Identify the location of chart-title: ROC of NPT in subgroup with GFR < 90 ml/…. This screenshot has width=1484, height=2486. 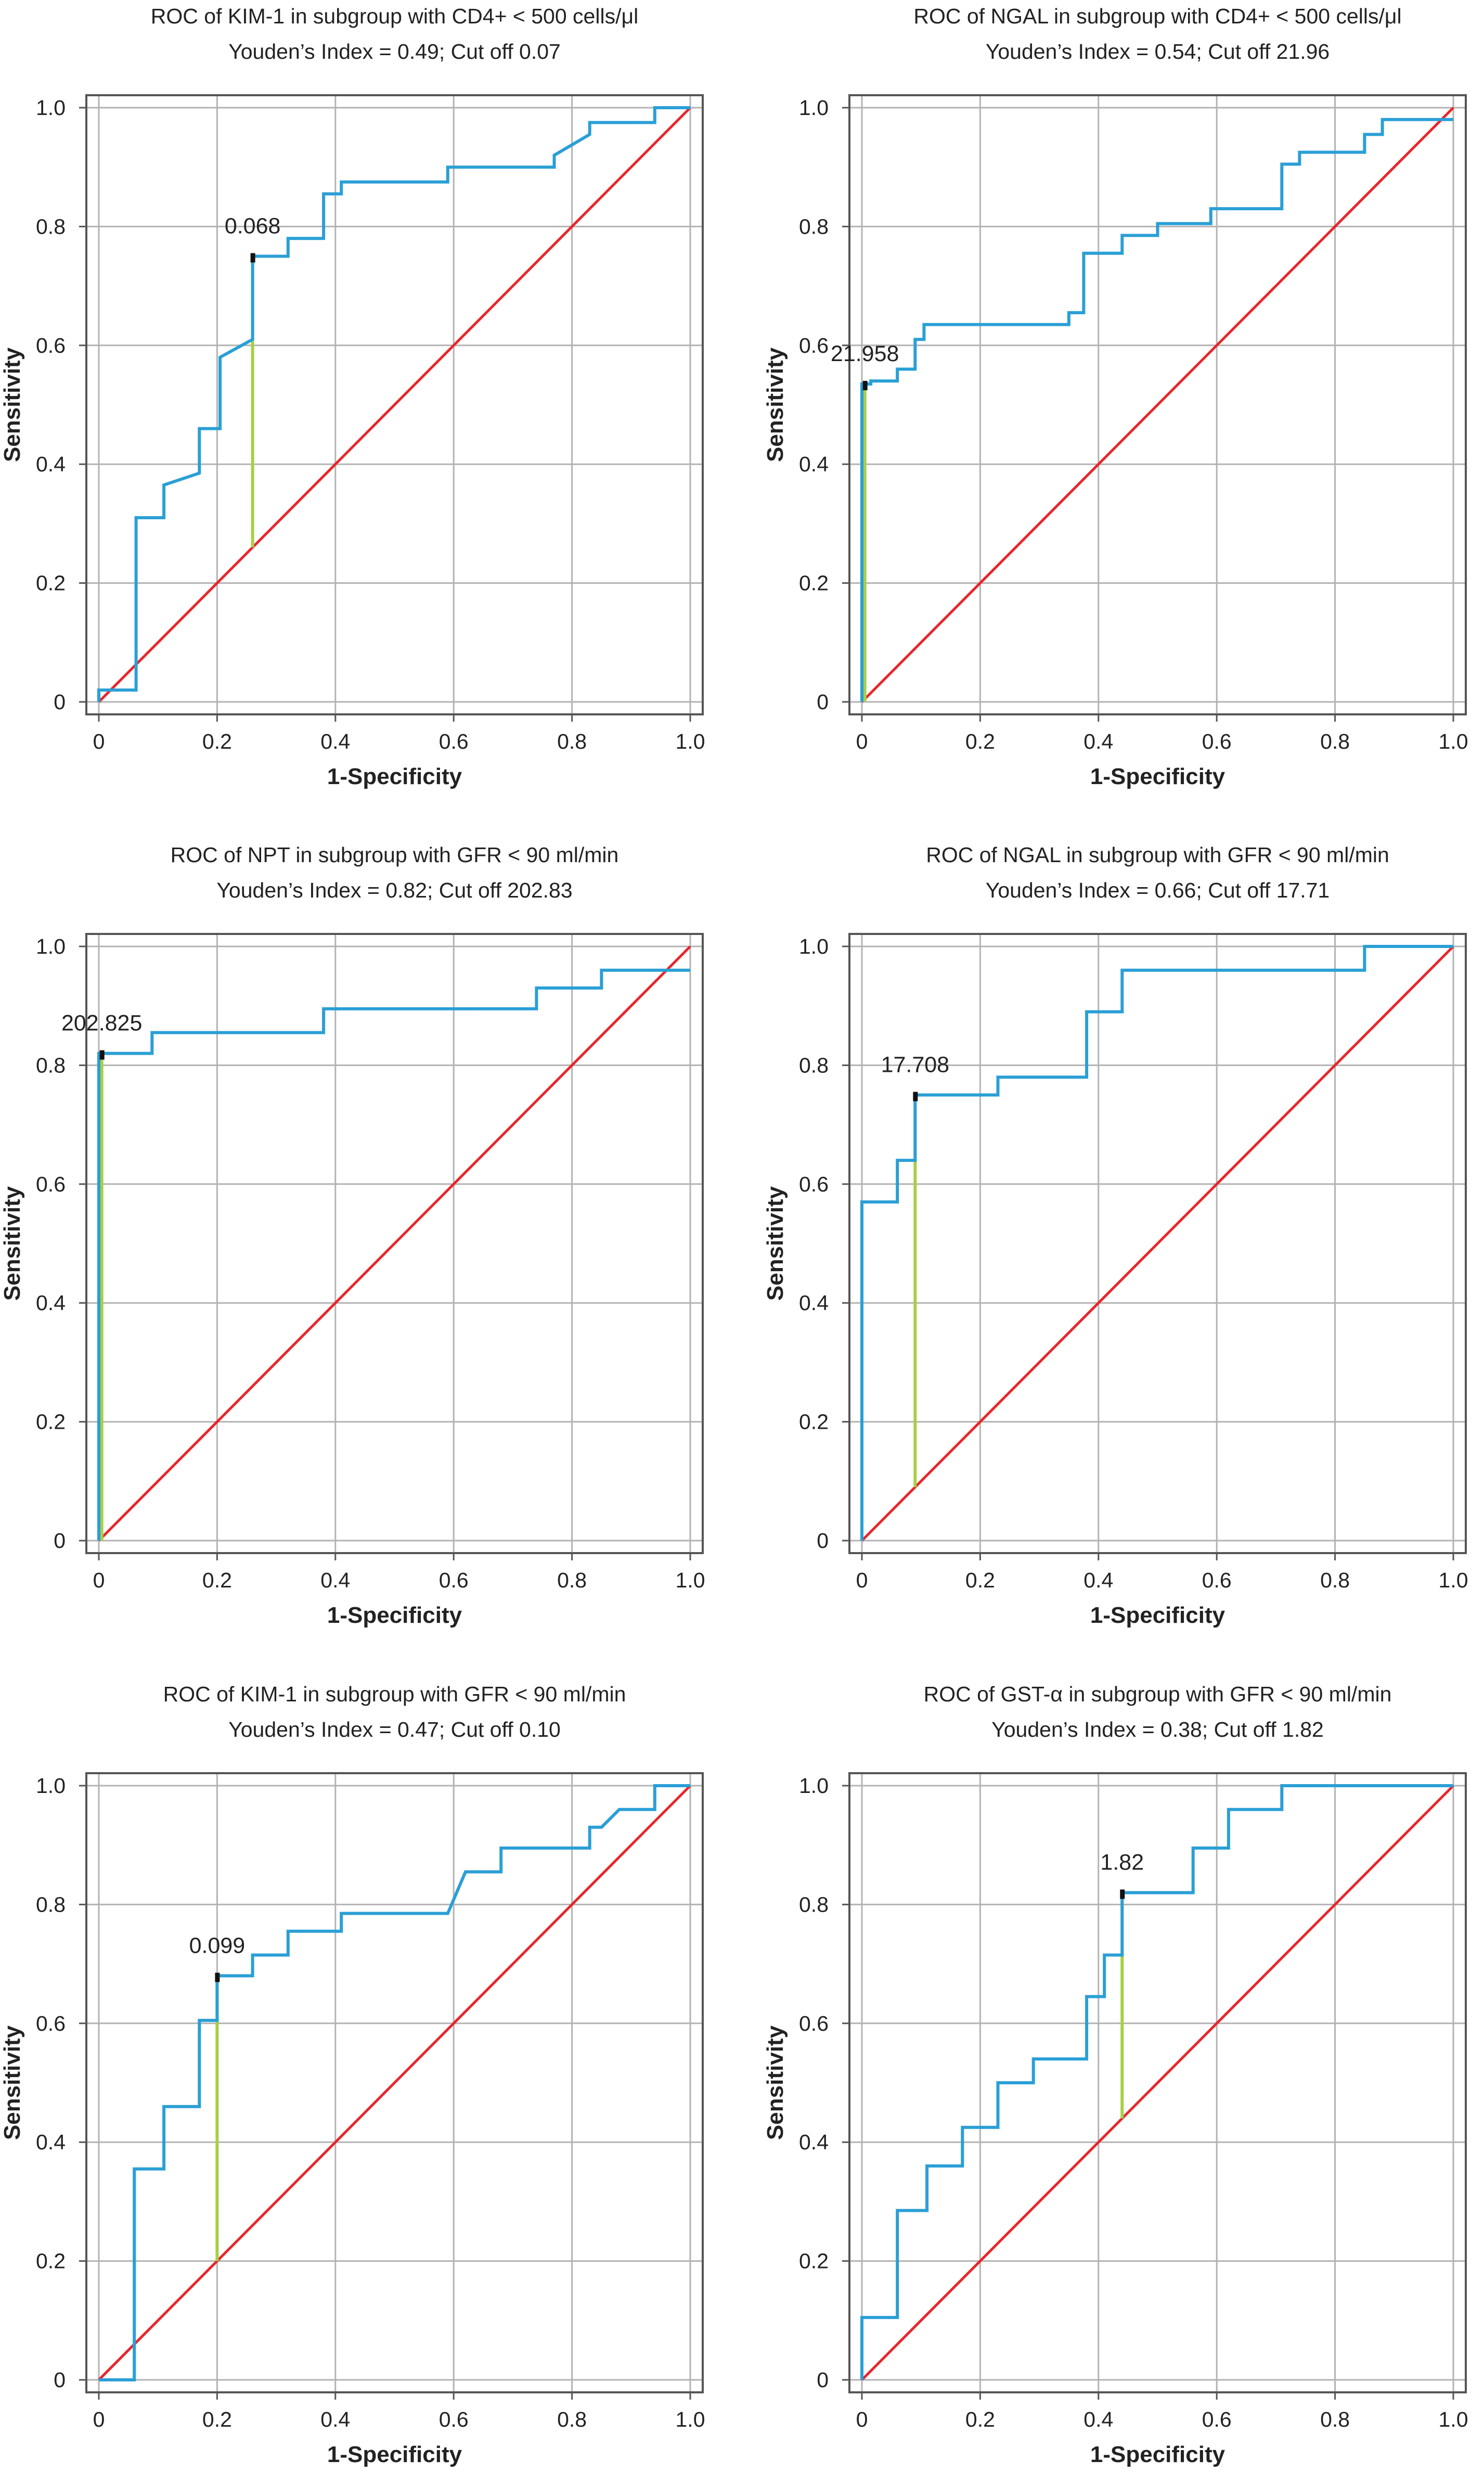
(395, 855).